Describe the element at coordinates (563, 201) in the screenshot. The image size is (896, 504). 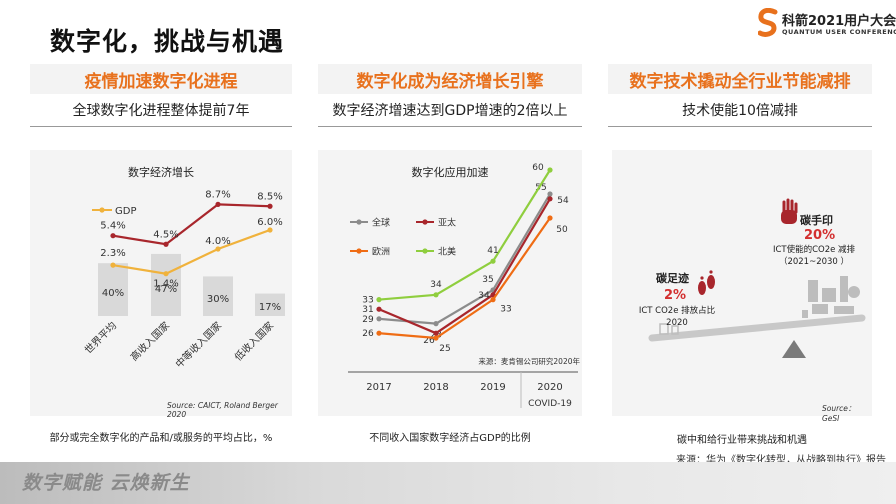
I see `chart2-data-label: 54` at that location.